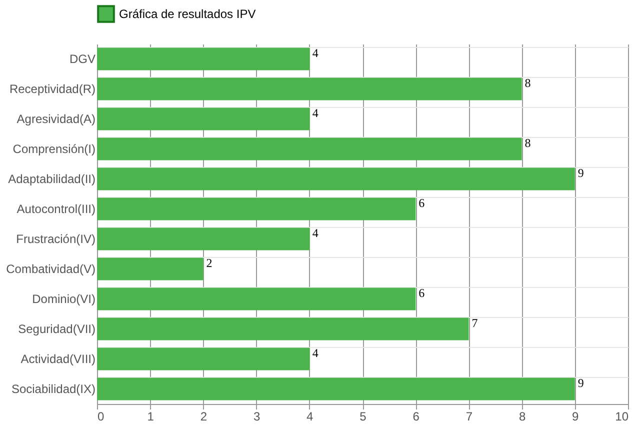  Describe the element at coordinates (56, 209) in the screenshot. I see `y-tick-label: Autocontrol(III)` at that location.